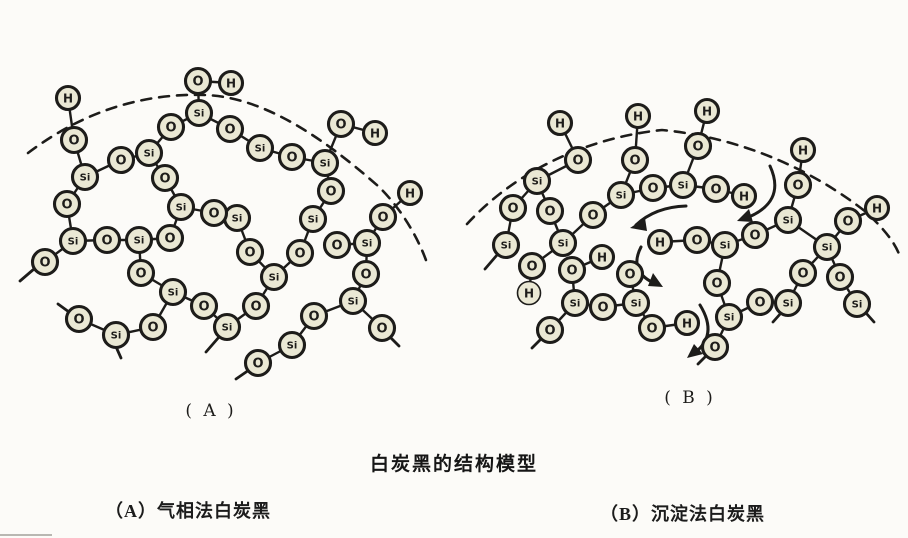 The width and height of the screenshot is (908, 538). What do you see at coordinates (453, 464) in the screenshot?
I see `figure-title: 白炭黑的结构模型` at bounding box center [453, 464].